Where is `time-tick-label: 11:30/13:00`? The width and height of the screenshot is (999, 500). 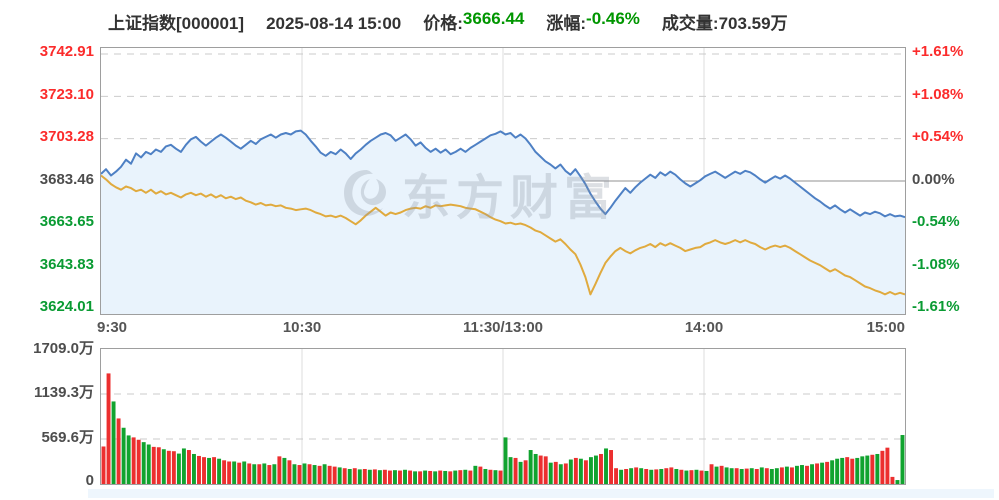
time-tick-label: 11:30/13:00 is located at coordinates (503, 327).